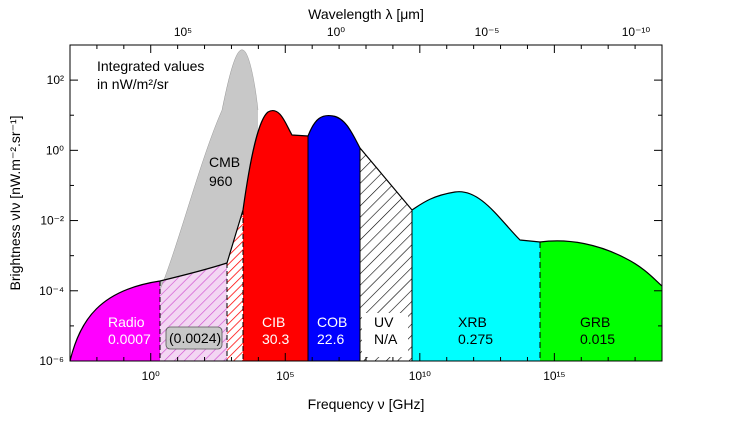  I want to click on x-tick-label: 10⁵, so click(285, 376).